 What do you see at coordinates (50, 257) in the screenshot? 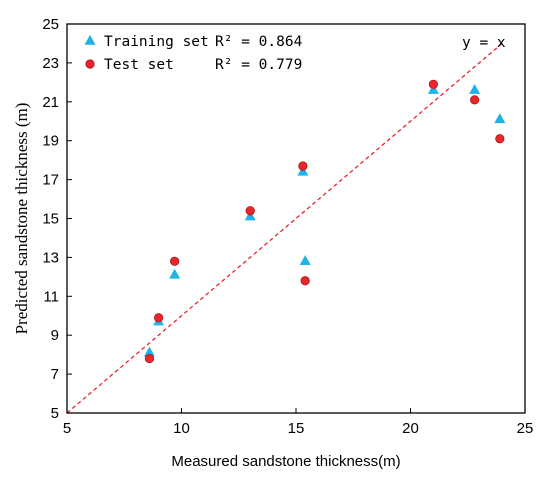
I see `y-tick-label: 13` at bounding box center [50, 257].